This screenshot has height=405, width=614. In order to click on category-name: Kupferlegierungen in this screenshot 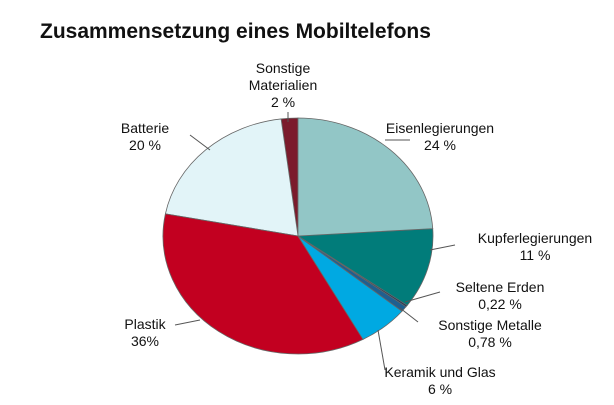, I will do `click(535, 238)`.